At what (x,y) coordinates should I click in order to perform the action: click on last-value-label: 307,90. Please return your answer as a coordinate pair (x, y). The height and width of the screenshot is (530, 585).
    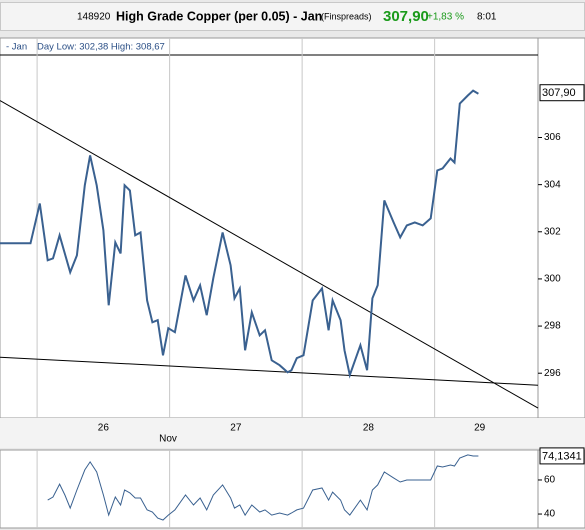
    Looking at the image, I should click on (559, 93).